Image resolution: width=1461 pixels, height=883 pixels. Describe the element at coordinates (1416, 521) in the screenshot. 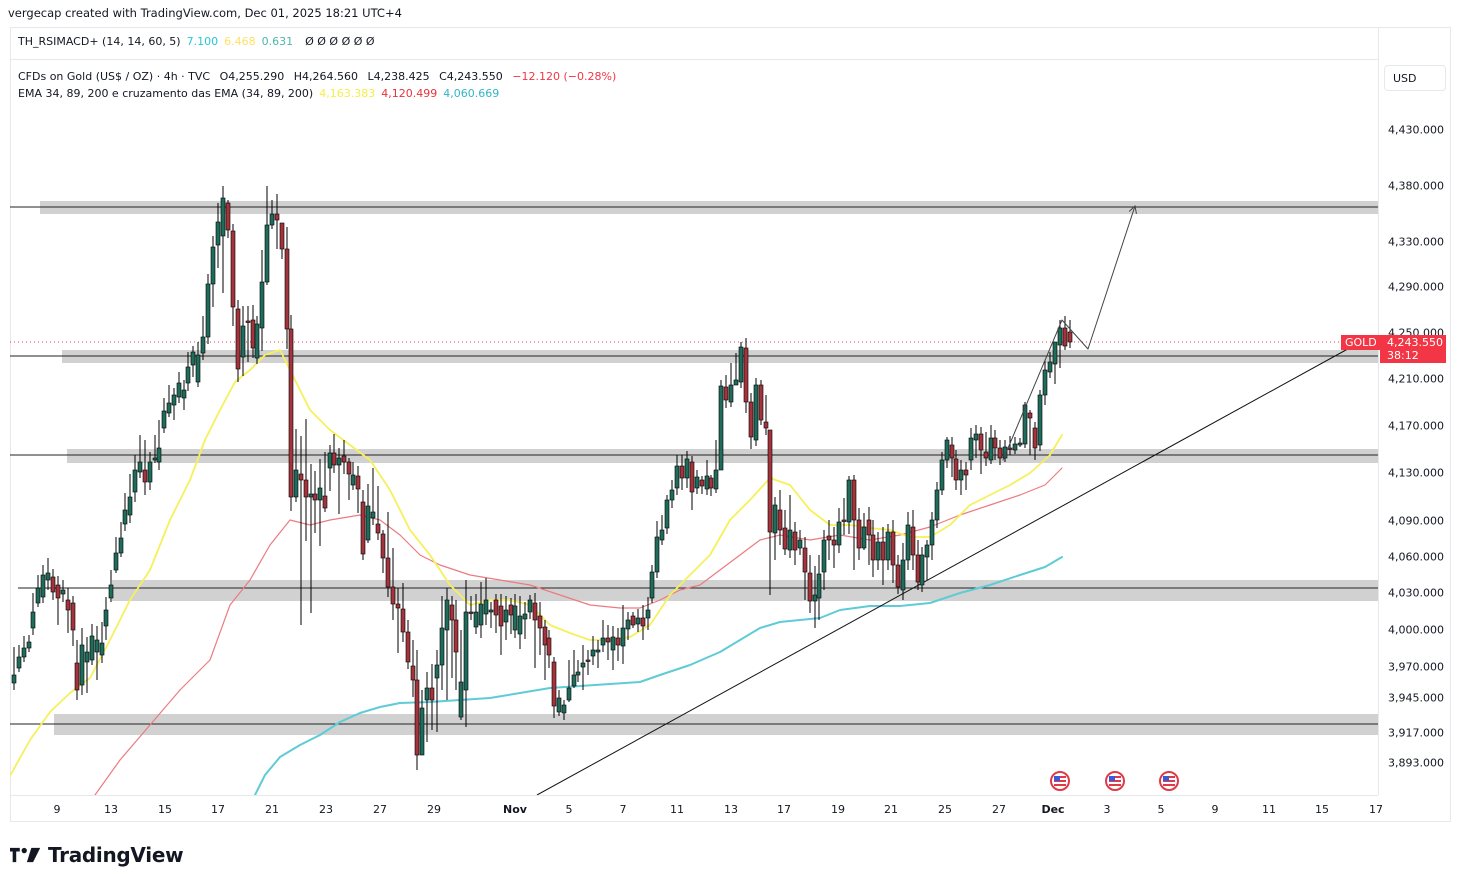

I see `price-axis-label: 4,090.000` at that location.